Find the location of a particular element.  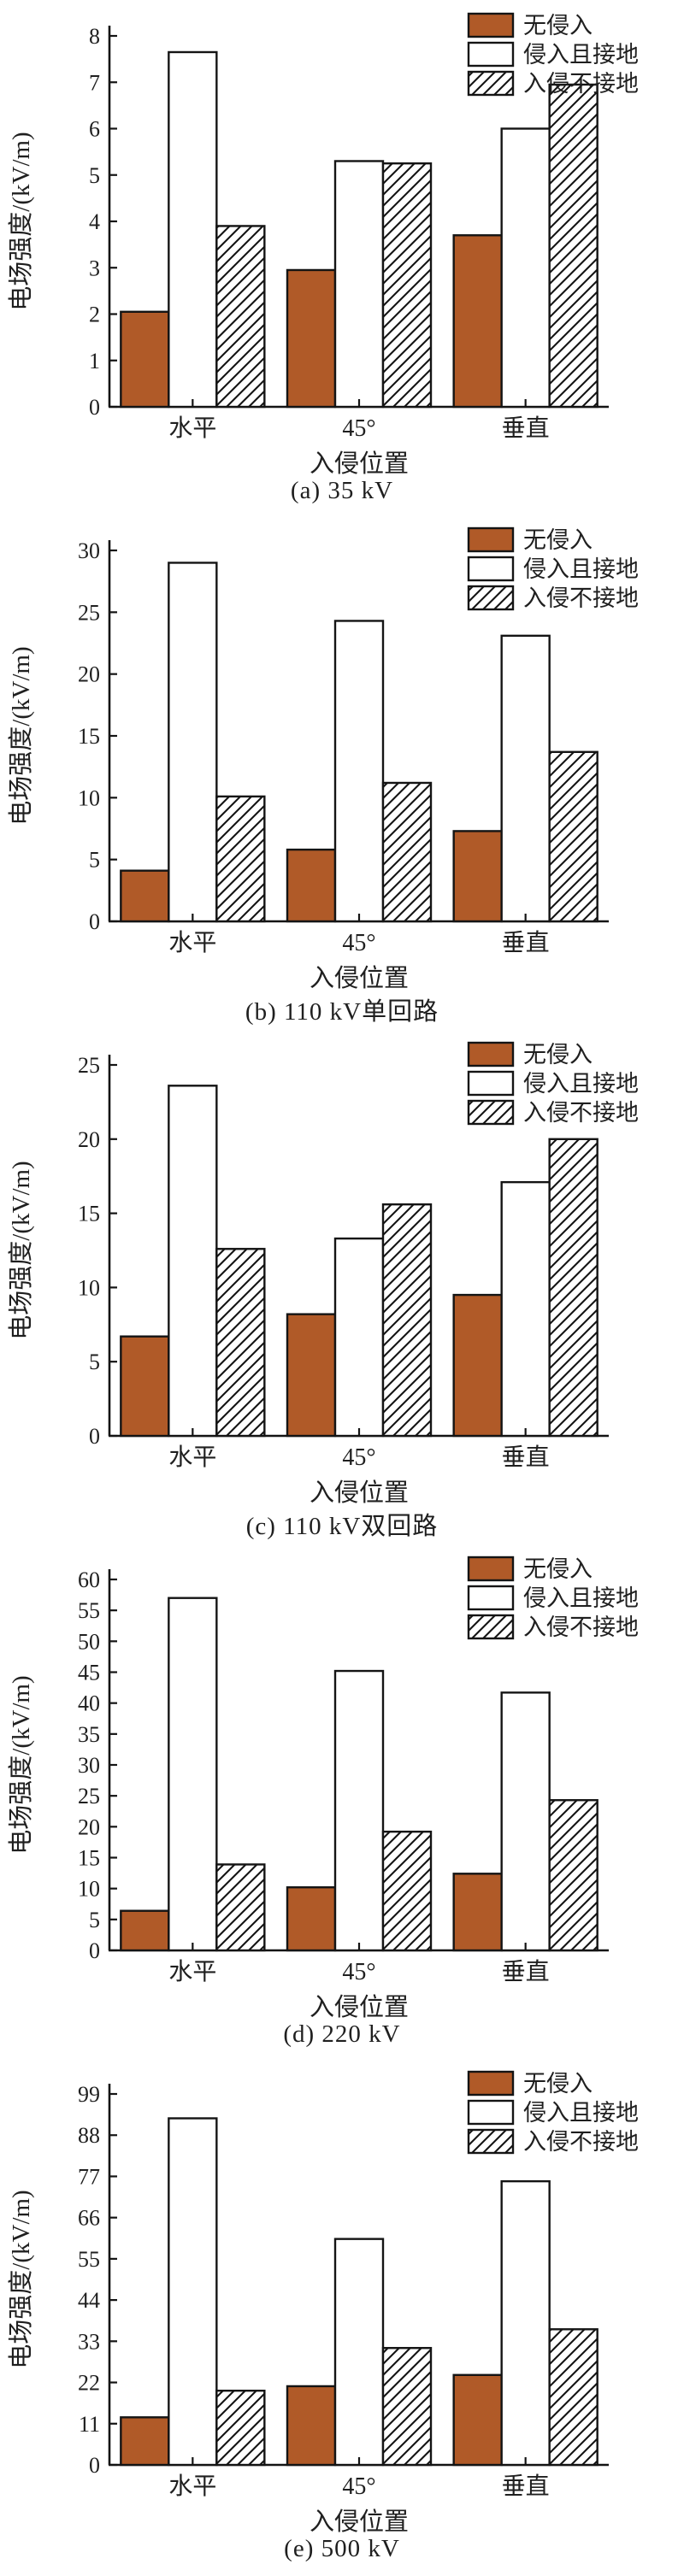

y-tick-label: 11 is located at coordinates (89, 2424).